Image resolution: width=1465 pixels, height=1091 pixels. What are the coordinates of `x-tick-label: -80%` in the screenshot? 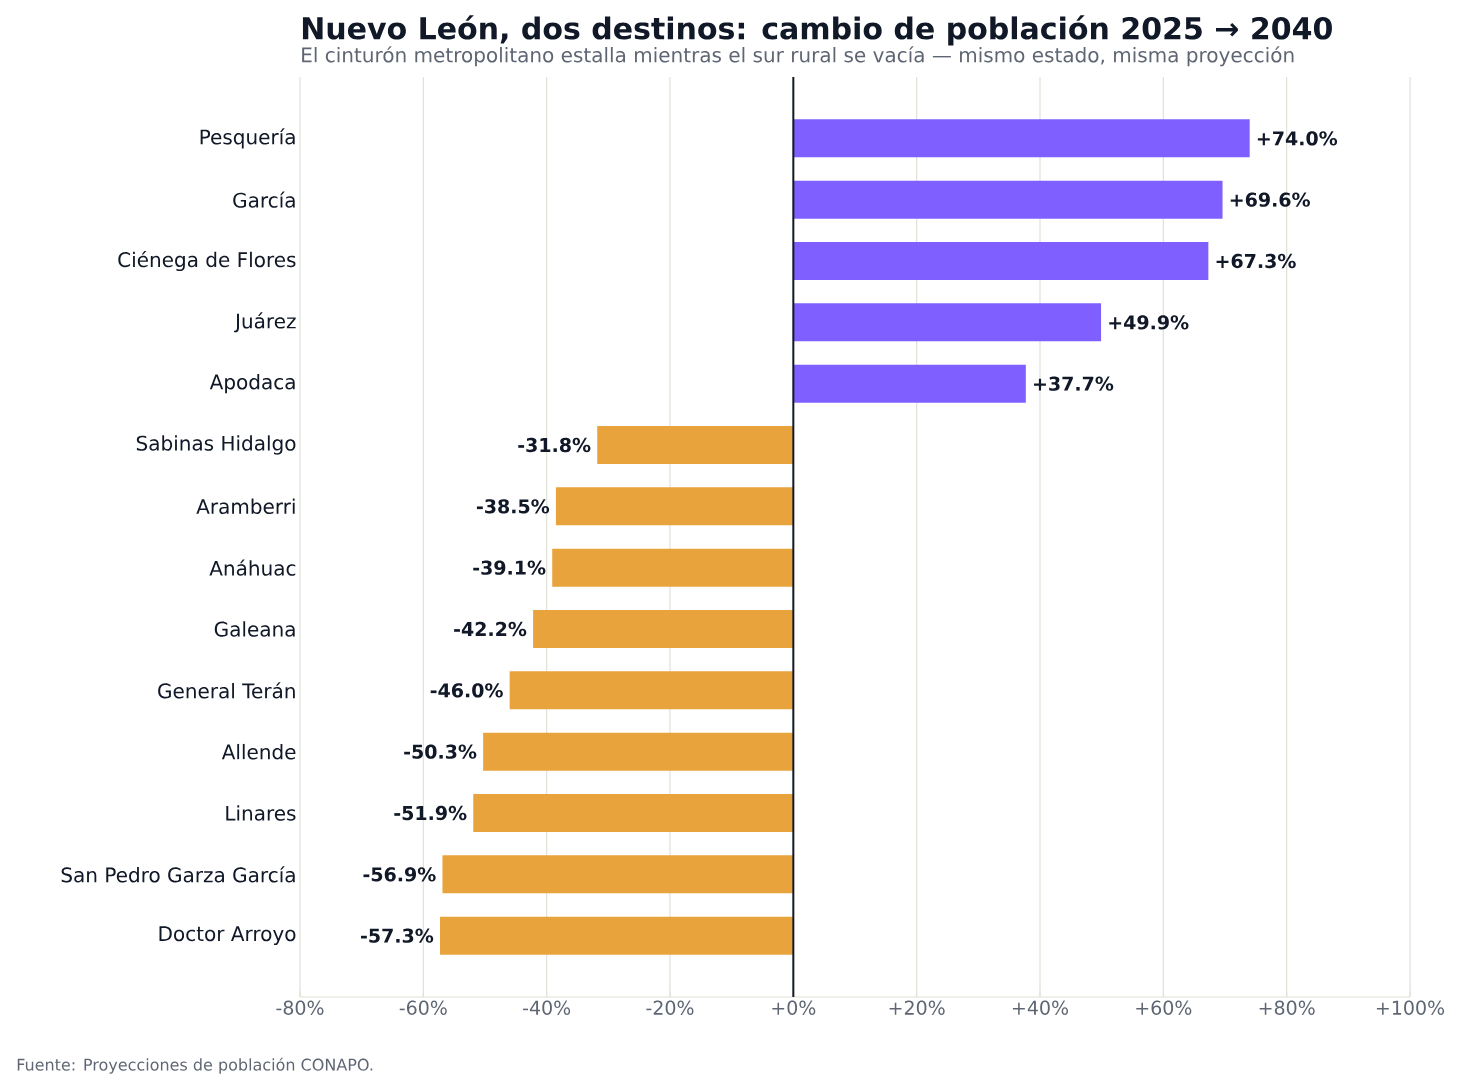 It's located at (300, 1007).